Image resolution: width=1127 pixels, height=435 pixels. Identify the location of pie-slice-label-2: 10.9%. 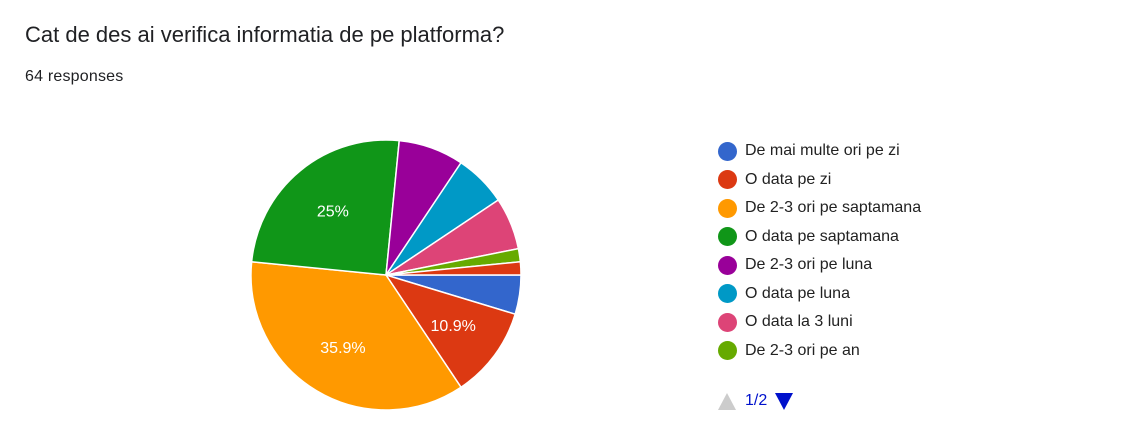
(453, 326).